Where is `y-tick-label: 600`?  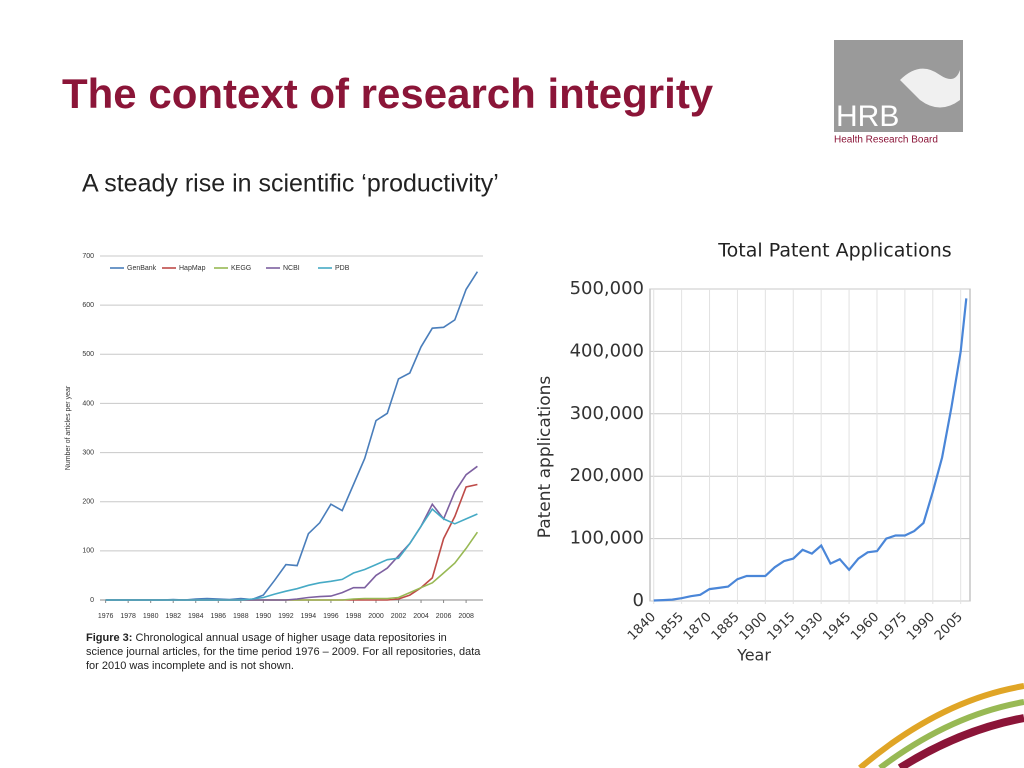 y-tick-label: 600 is located at coordinates (88, 305).